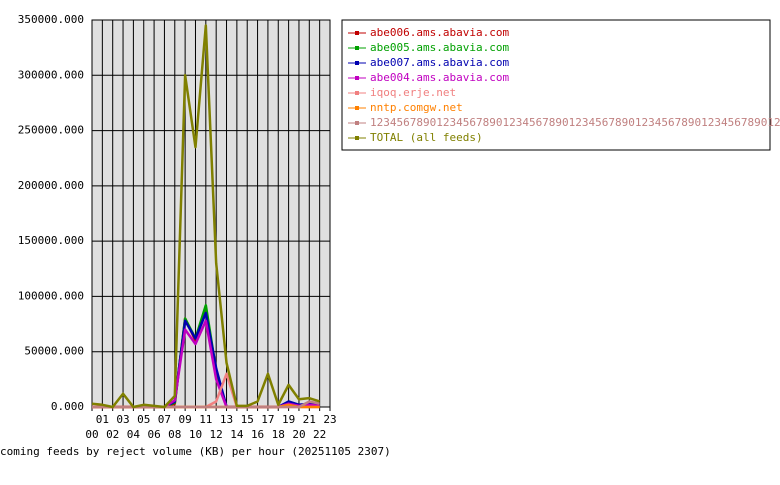 Image resolution: width=780 pixels, height=485 pixels. Describe the element at coordinates (51, 185) in the screenshot. I see `y-tick-label: 200000.000` at that location.